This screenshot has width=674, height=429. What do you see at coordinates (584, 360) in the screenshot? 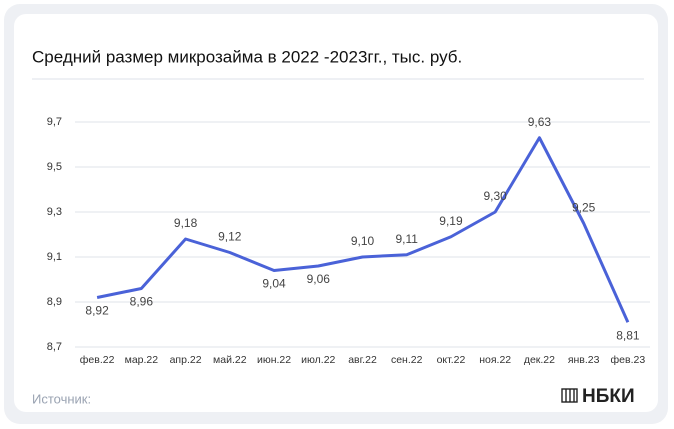
I see `x-tick-label: янв.23` at bounding box center [584, 360].